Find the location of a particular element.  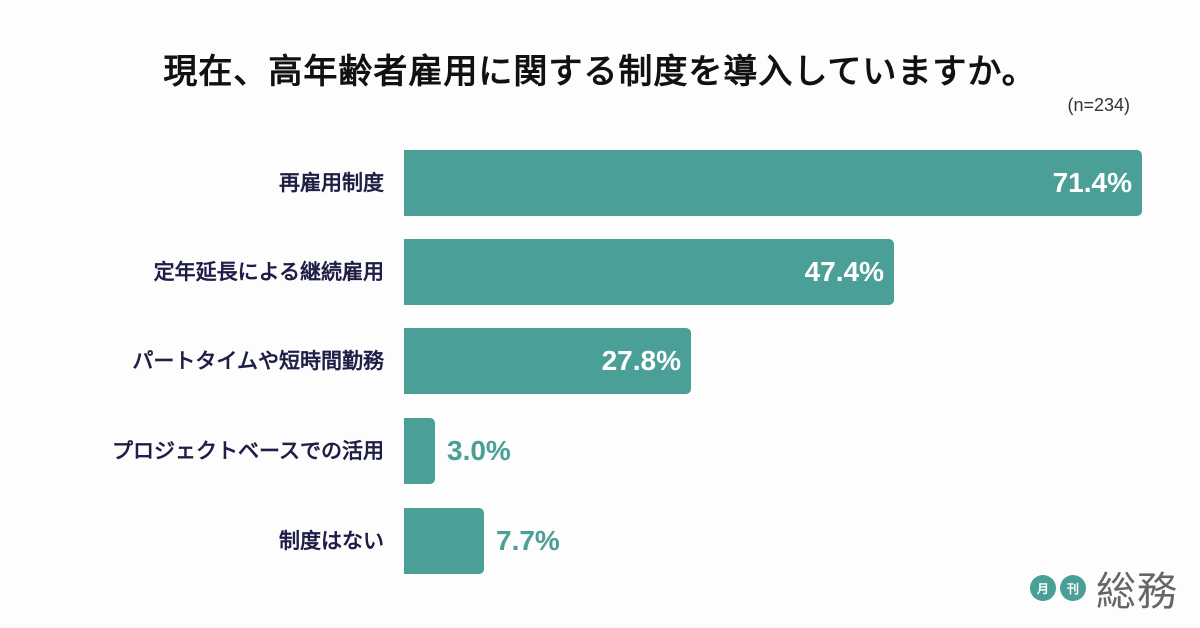

value-label: 71.4% is located at coordinates (1092, 182).